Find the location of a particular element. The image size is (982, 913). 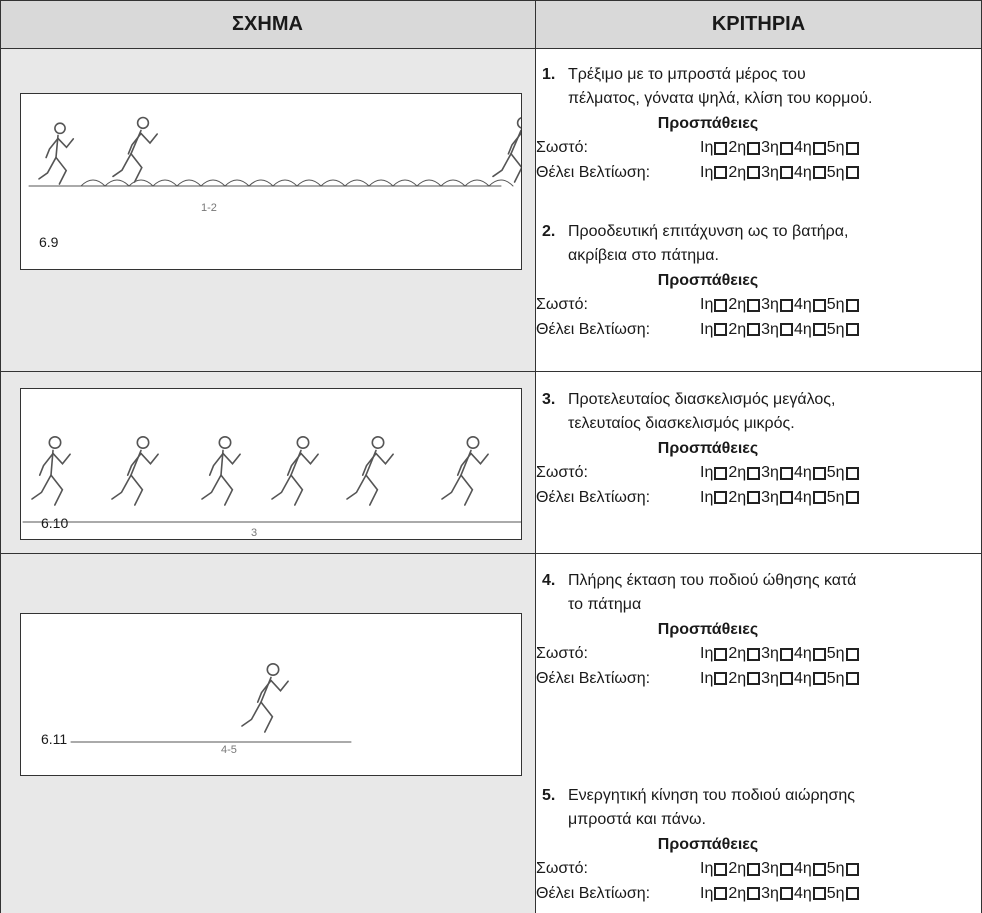

attempt-label: Ιη is located at coordinates (707, 329).